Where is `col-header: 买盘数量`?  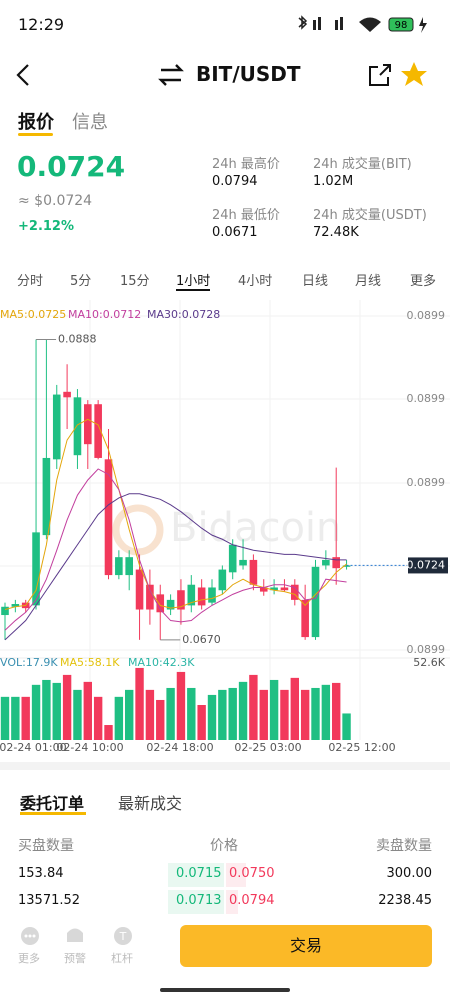
col-header: 买盘数量 is located at coordinates (46, 846).